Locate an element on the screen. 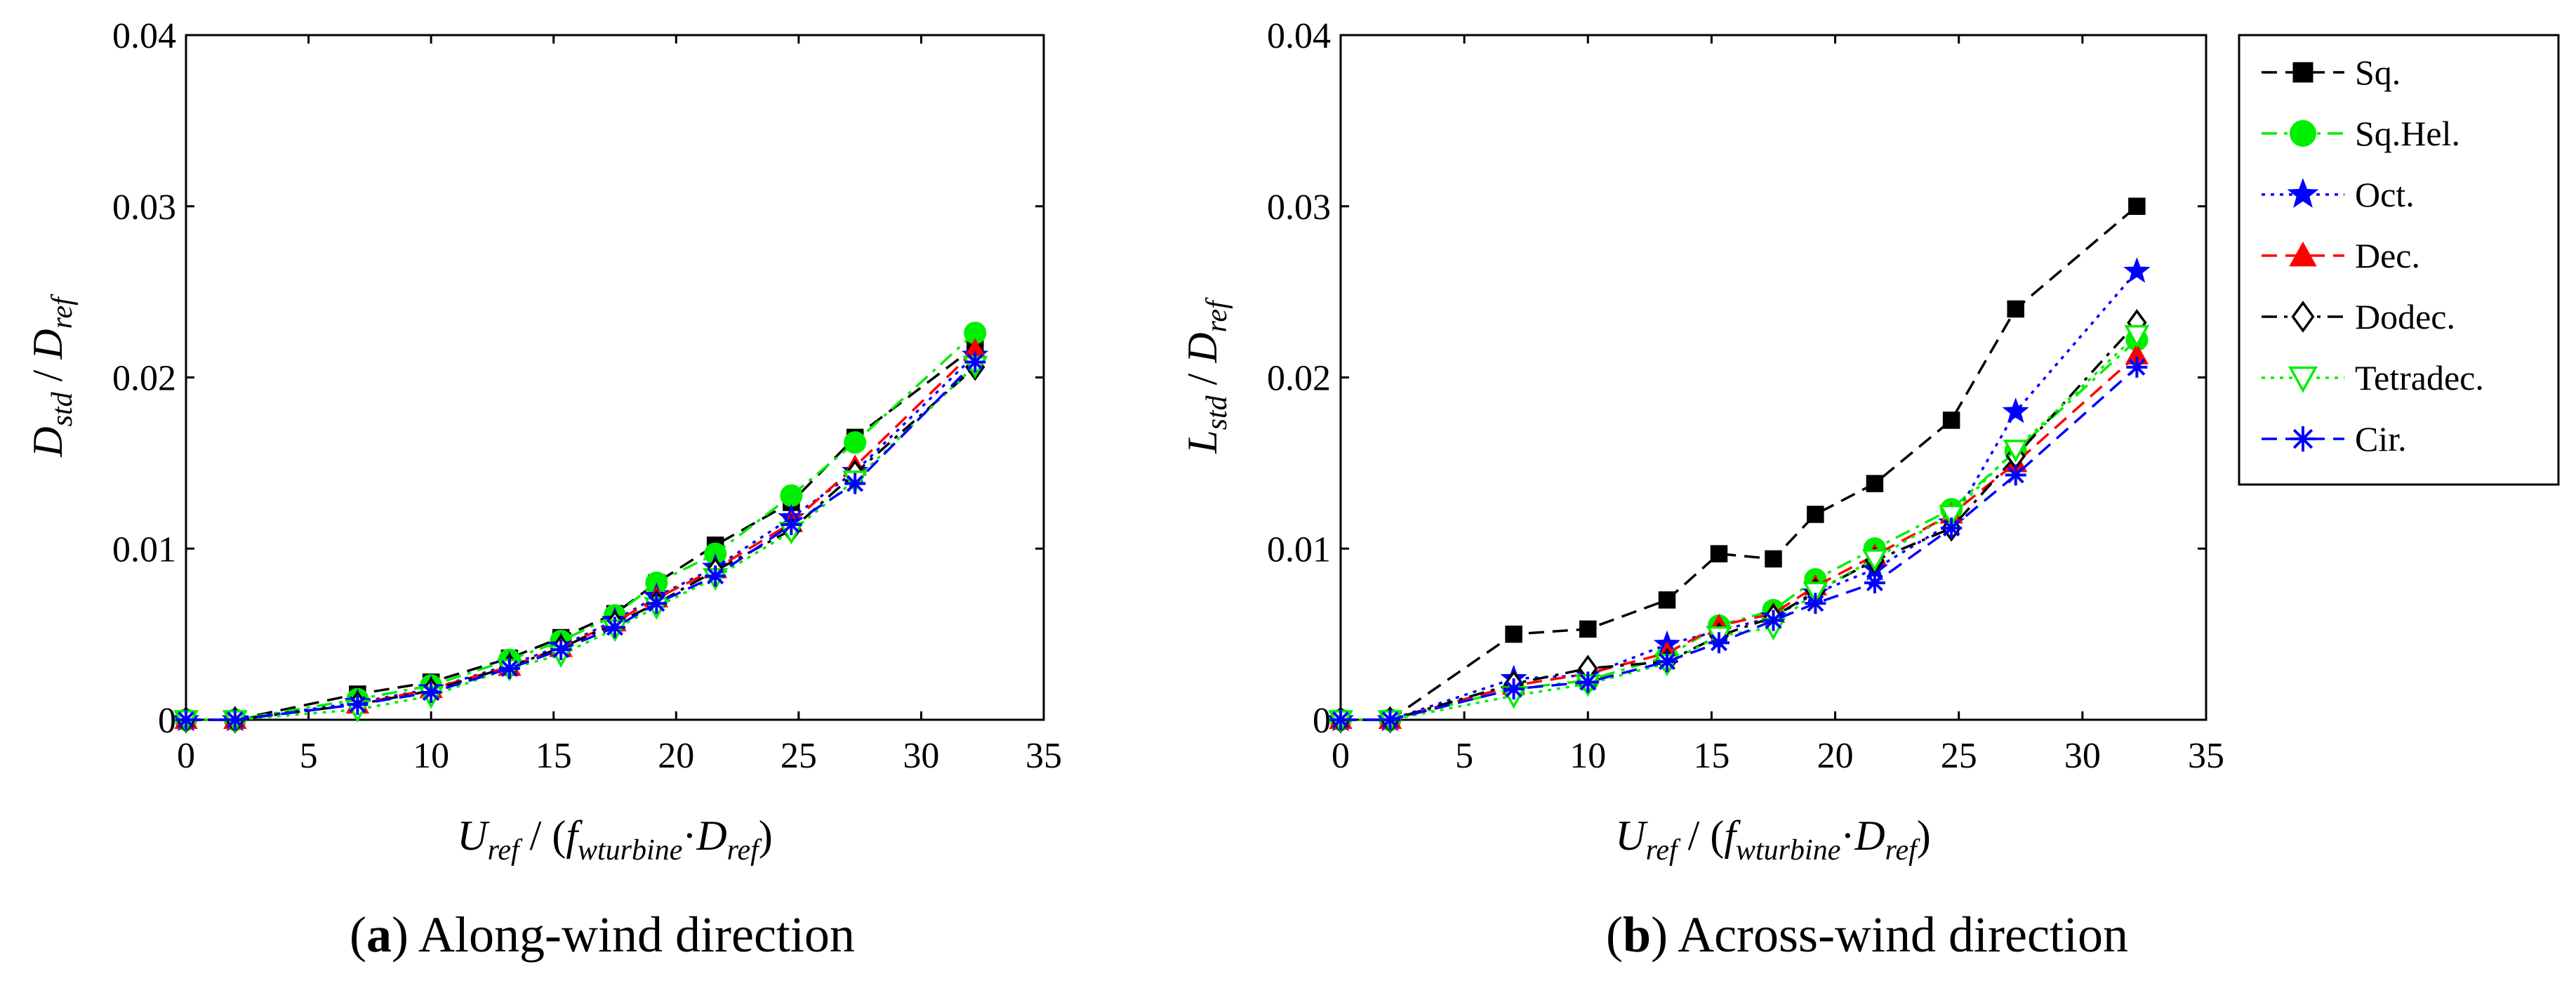 This screenshot has height=981, width=2576. legend-label: Dec. is located at coordinates (2388, 255).